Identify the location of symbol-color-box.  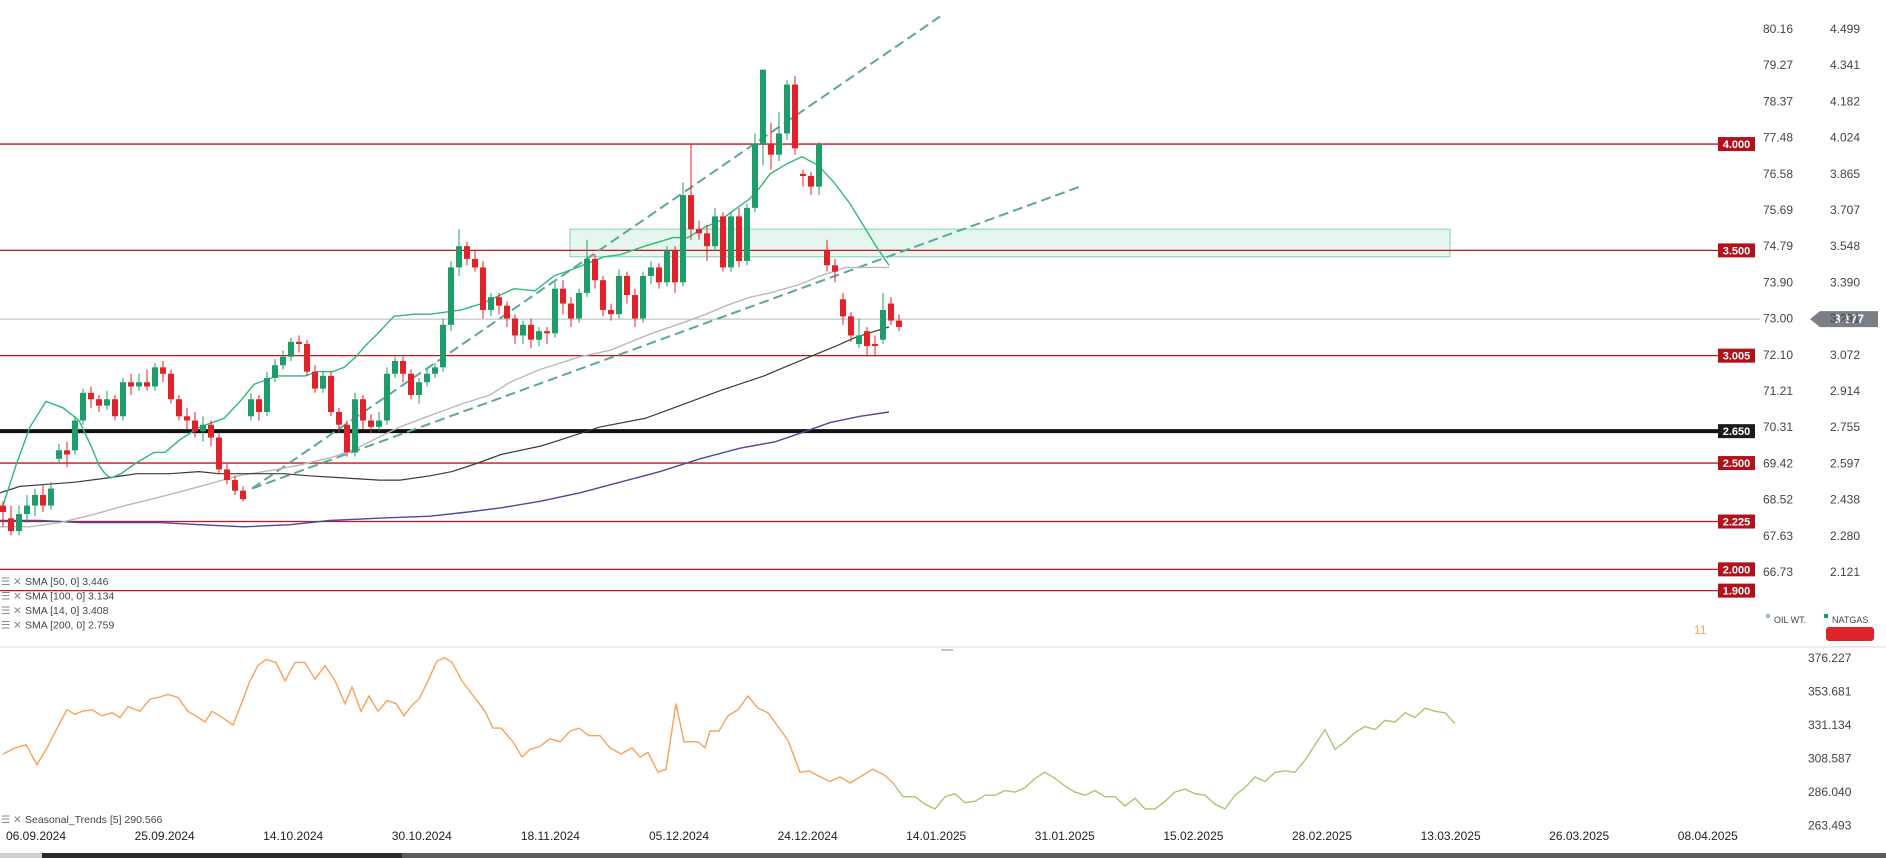
(1850, 634).